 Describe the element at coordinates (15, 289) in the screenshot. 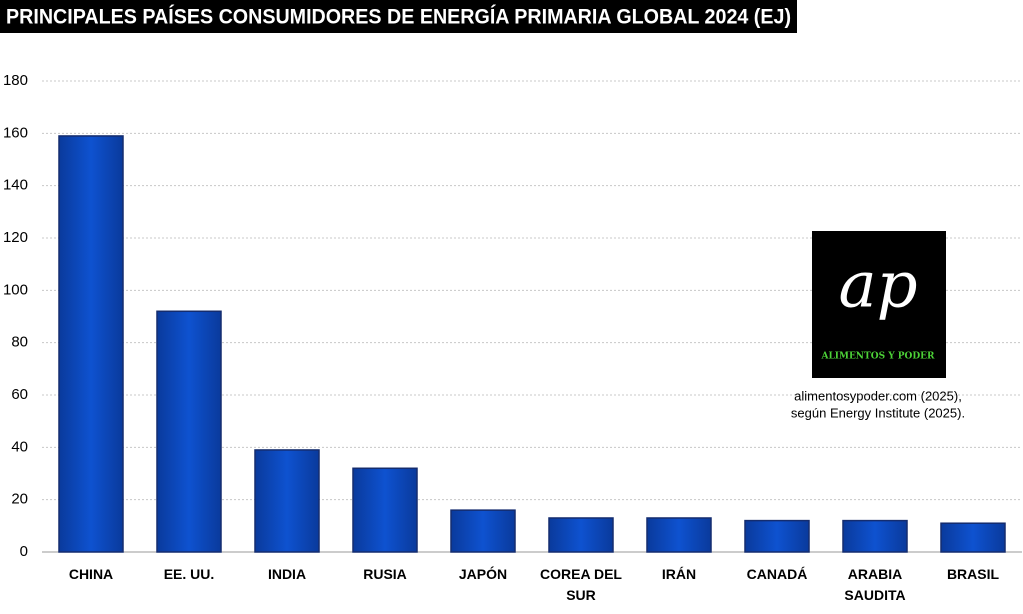

I see `y-tick-label: 100` at that location.